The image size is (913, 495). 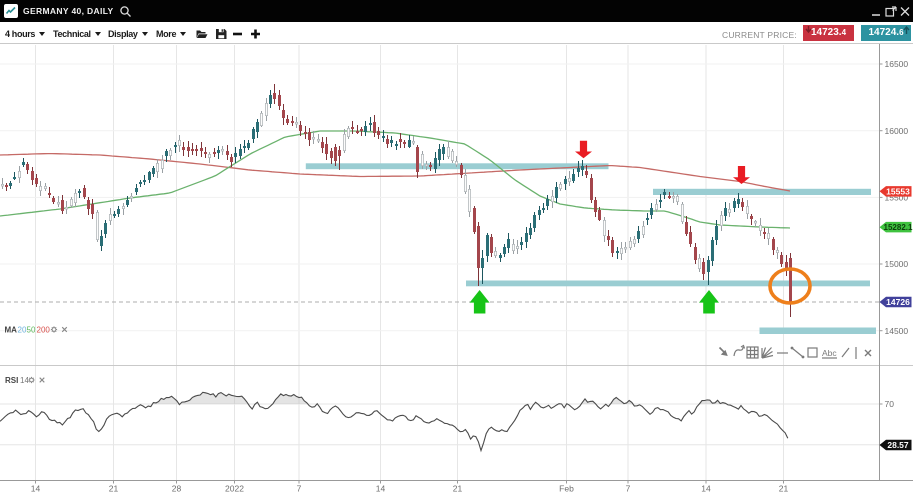 I want to click on svg-text: 15553, so click(x=898, y=191).